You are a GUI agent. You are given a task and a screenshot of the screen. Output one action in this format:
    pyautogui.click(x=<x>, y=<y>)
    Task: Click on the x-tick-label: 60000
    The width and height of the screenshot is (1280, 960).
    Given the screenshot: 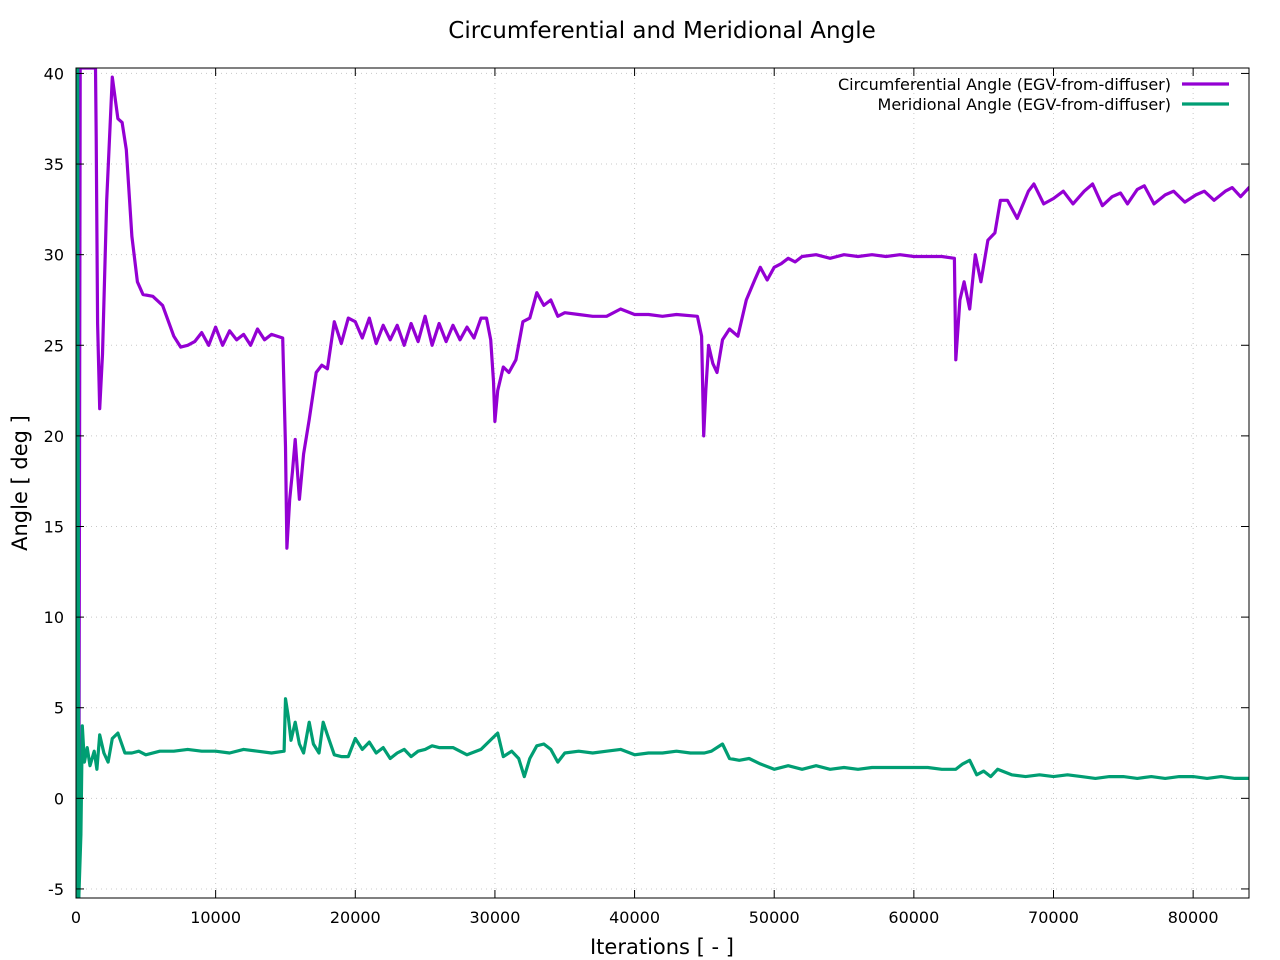 What is the action you would take?
    pyautogui.click(x=913, y=917)
    